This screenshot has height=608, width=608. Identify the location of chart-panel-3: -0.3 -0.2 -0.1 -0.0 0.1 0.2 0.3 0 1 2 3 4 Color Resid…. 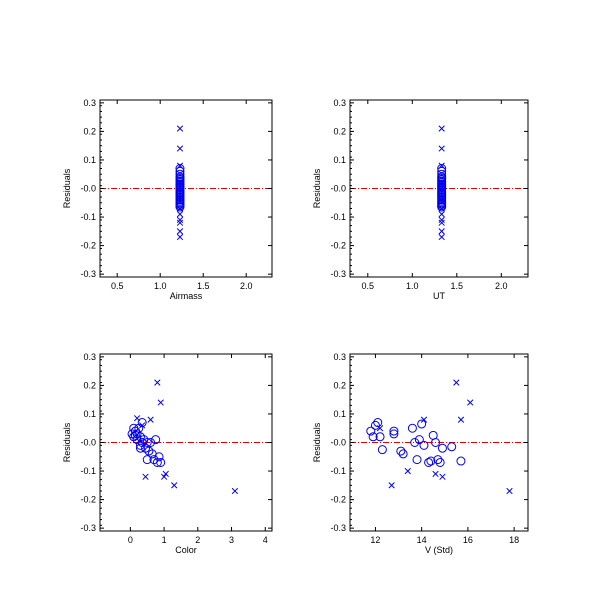
(167, 453).